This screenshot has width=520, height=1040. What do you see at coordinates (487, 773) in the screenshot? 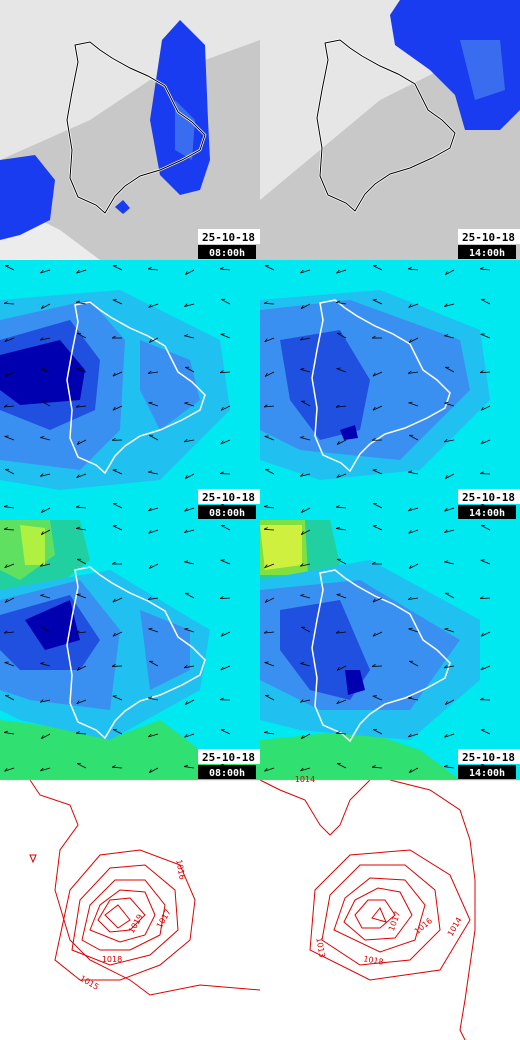
I see `time-label: 14:00h` at bounding box center [487, 773].